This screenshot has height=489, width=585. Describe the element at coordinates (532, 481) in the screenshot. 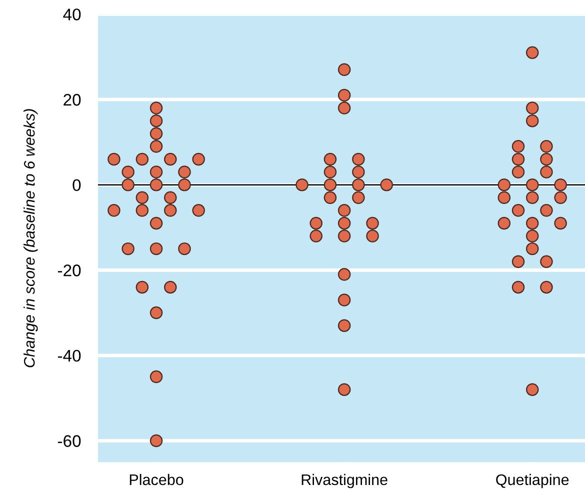

I see `x-tick-label: Quetiapine` at that location.